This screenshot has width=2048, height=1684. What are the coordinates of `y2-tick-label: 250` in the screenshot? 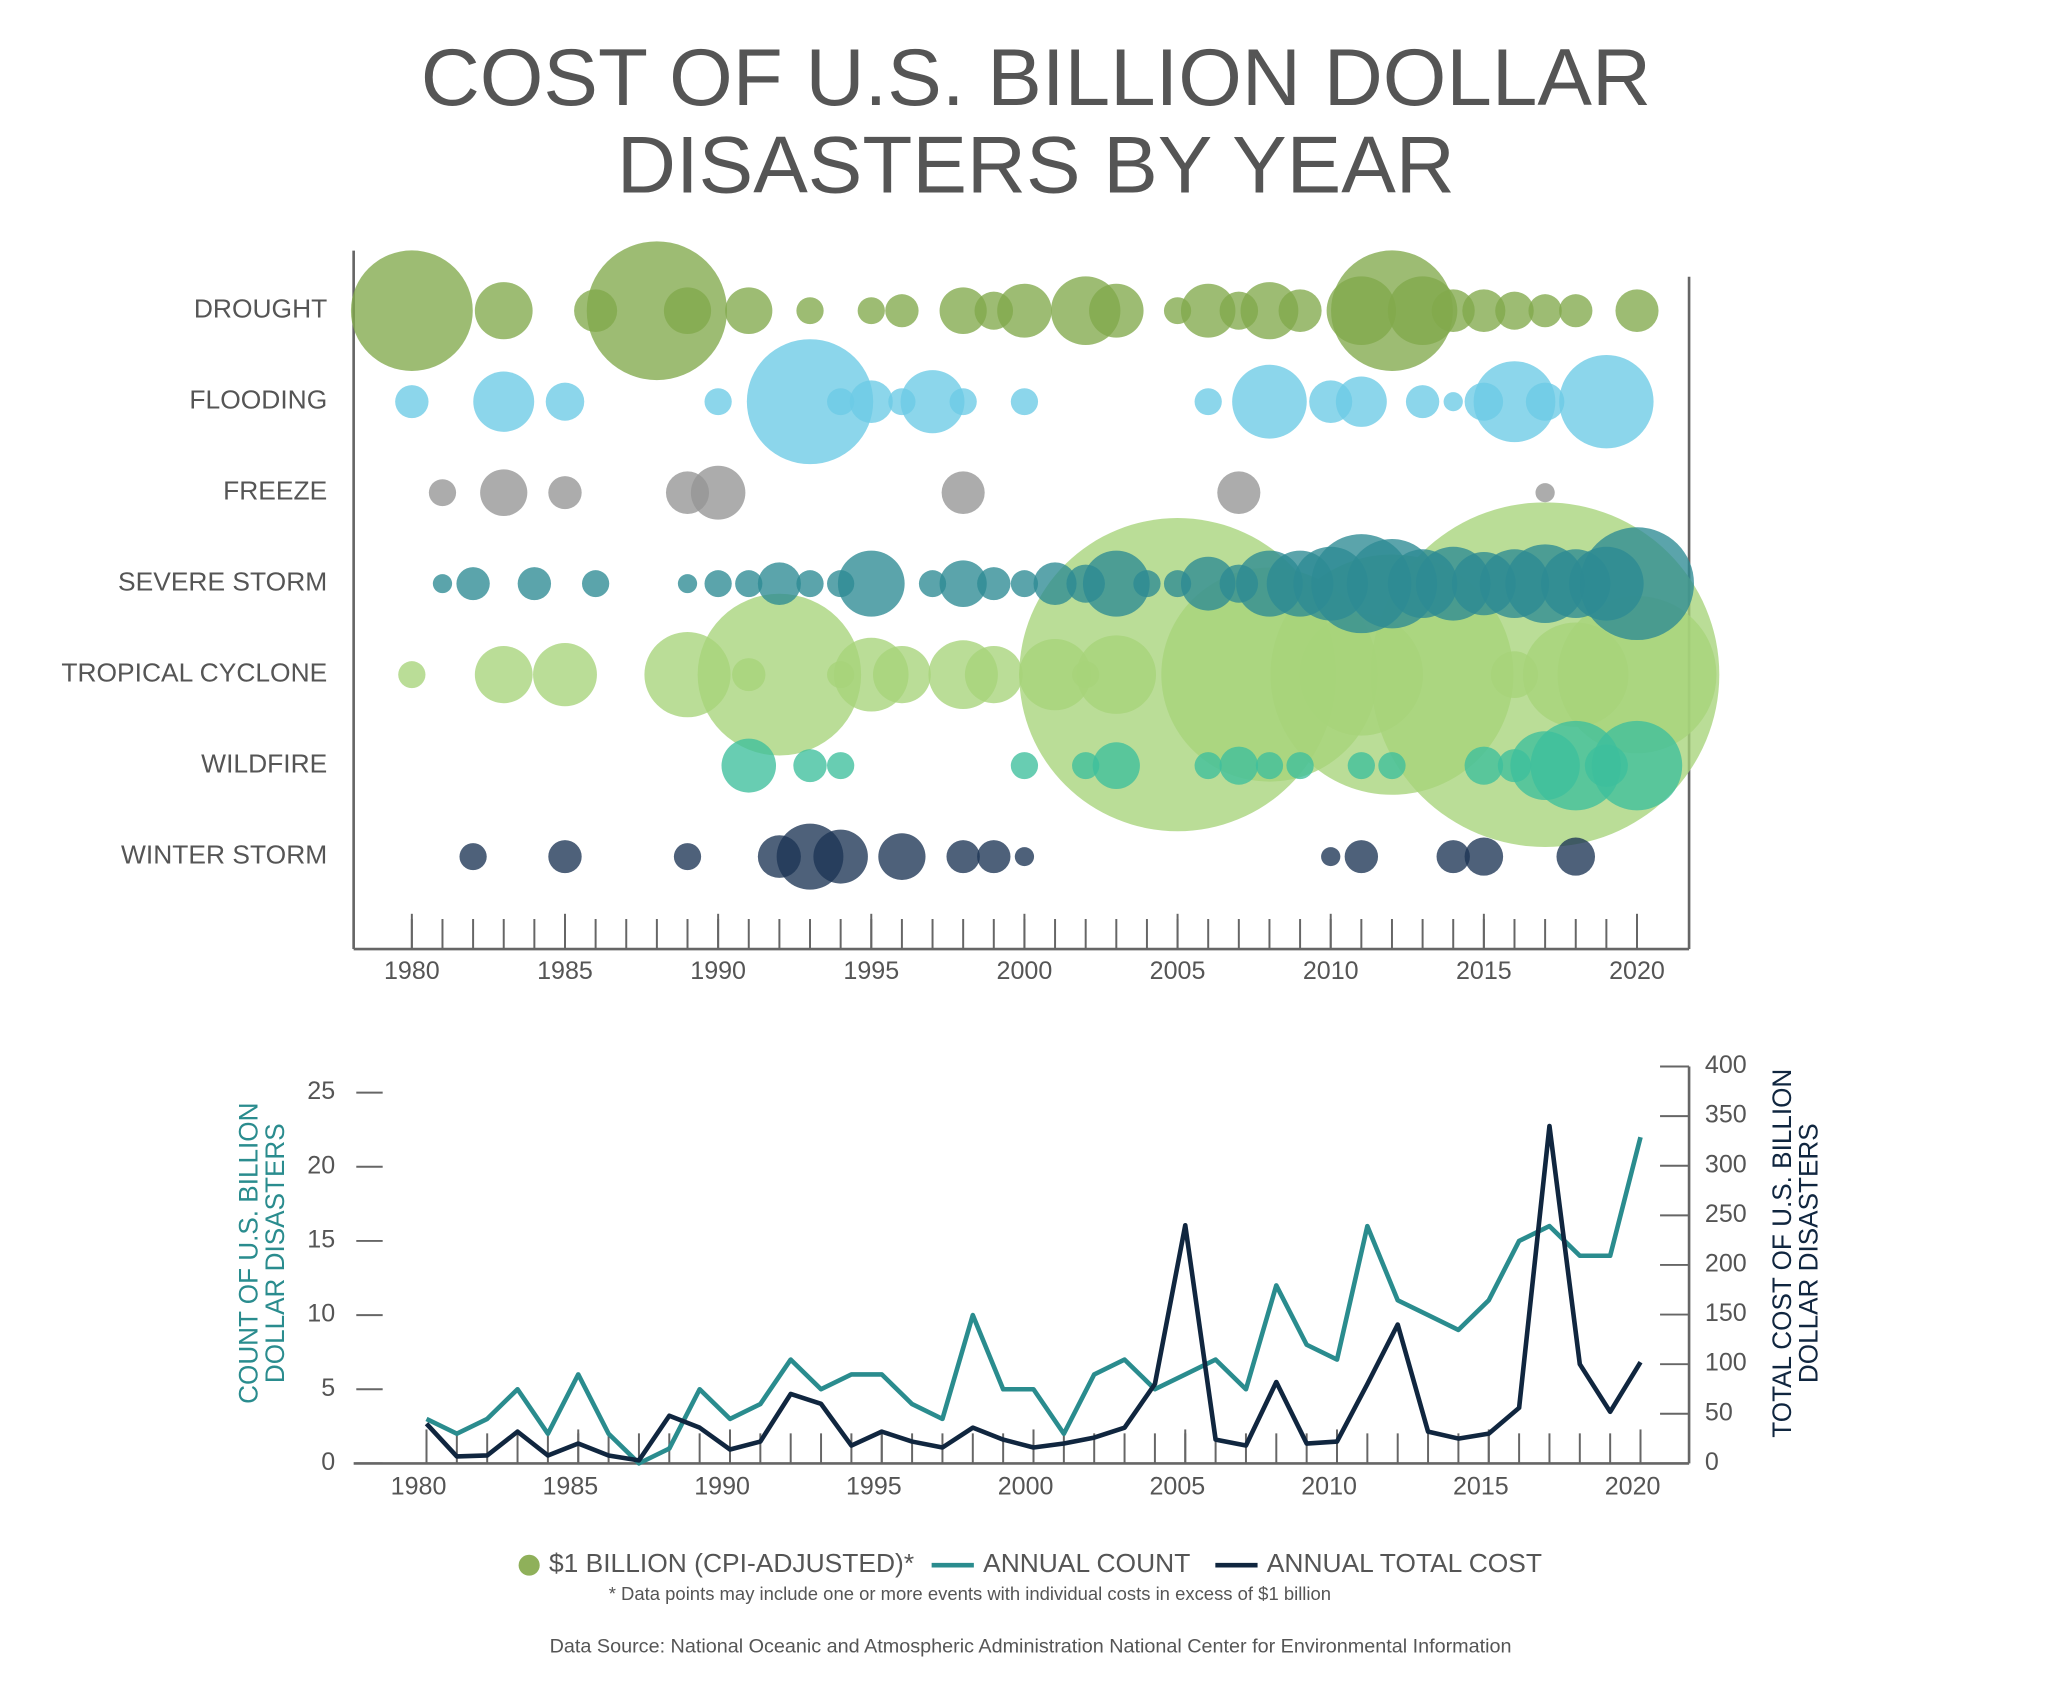 It's located at (1726, 1214).